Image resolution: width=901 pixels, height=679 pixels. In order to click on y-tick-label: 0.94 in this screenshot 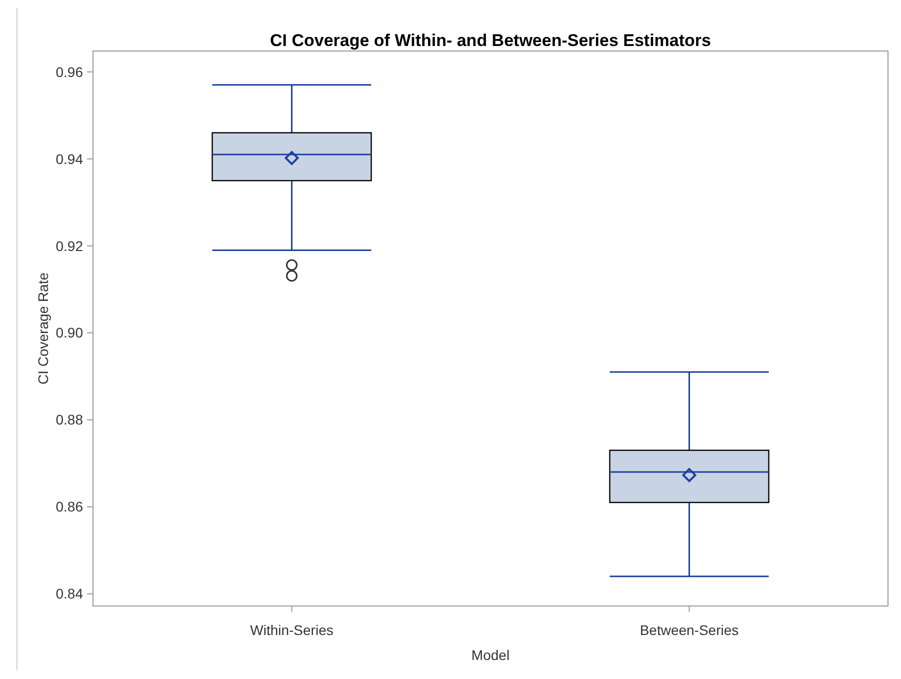, I will do `click(70, 158)`.